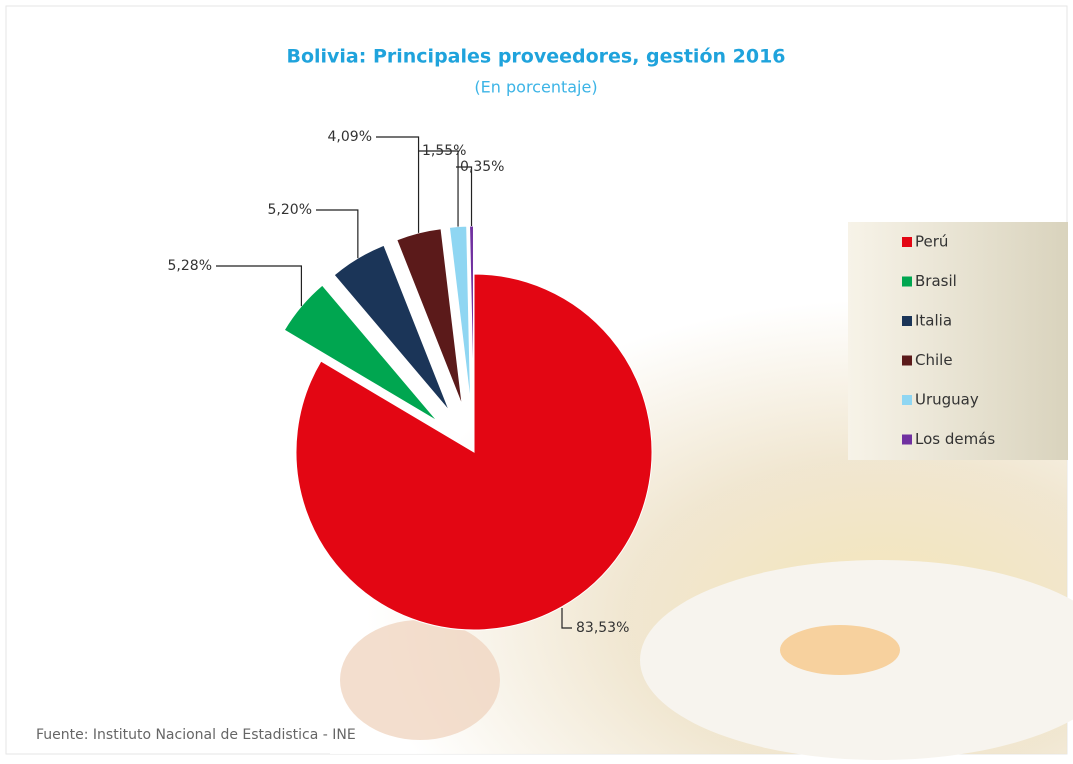 This screenshot has height=764, width=1073. Describe the element at coordinates (535, 87) in the screenshot. I see `chart-subtitle: (En porcentaje)` at that location.